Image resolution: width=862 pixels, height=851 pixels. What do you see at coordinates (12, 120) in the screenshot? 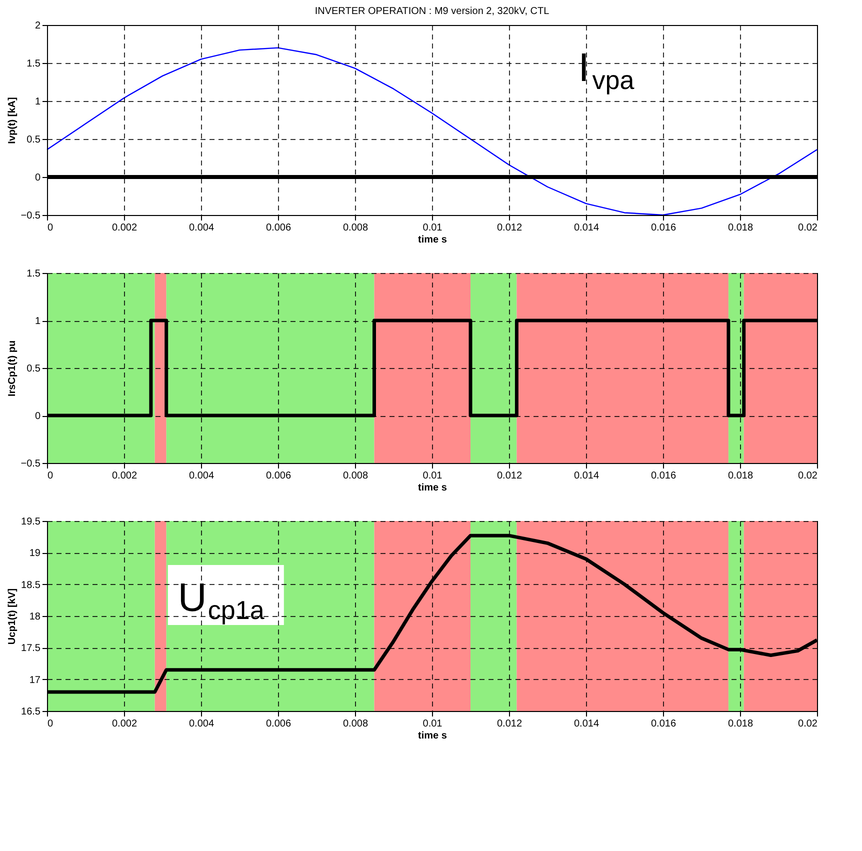
I see `y-axis-title: Ivp(t) [kA]` at bounding box center [12, 120].